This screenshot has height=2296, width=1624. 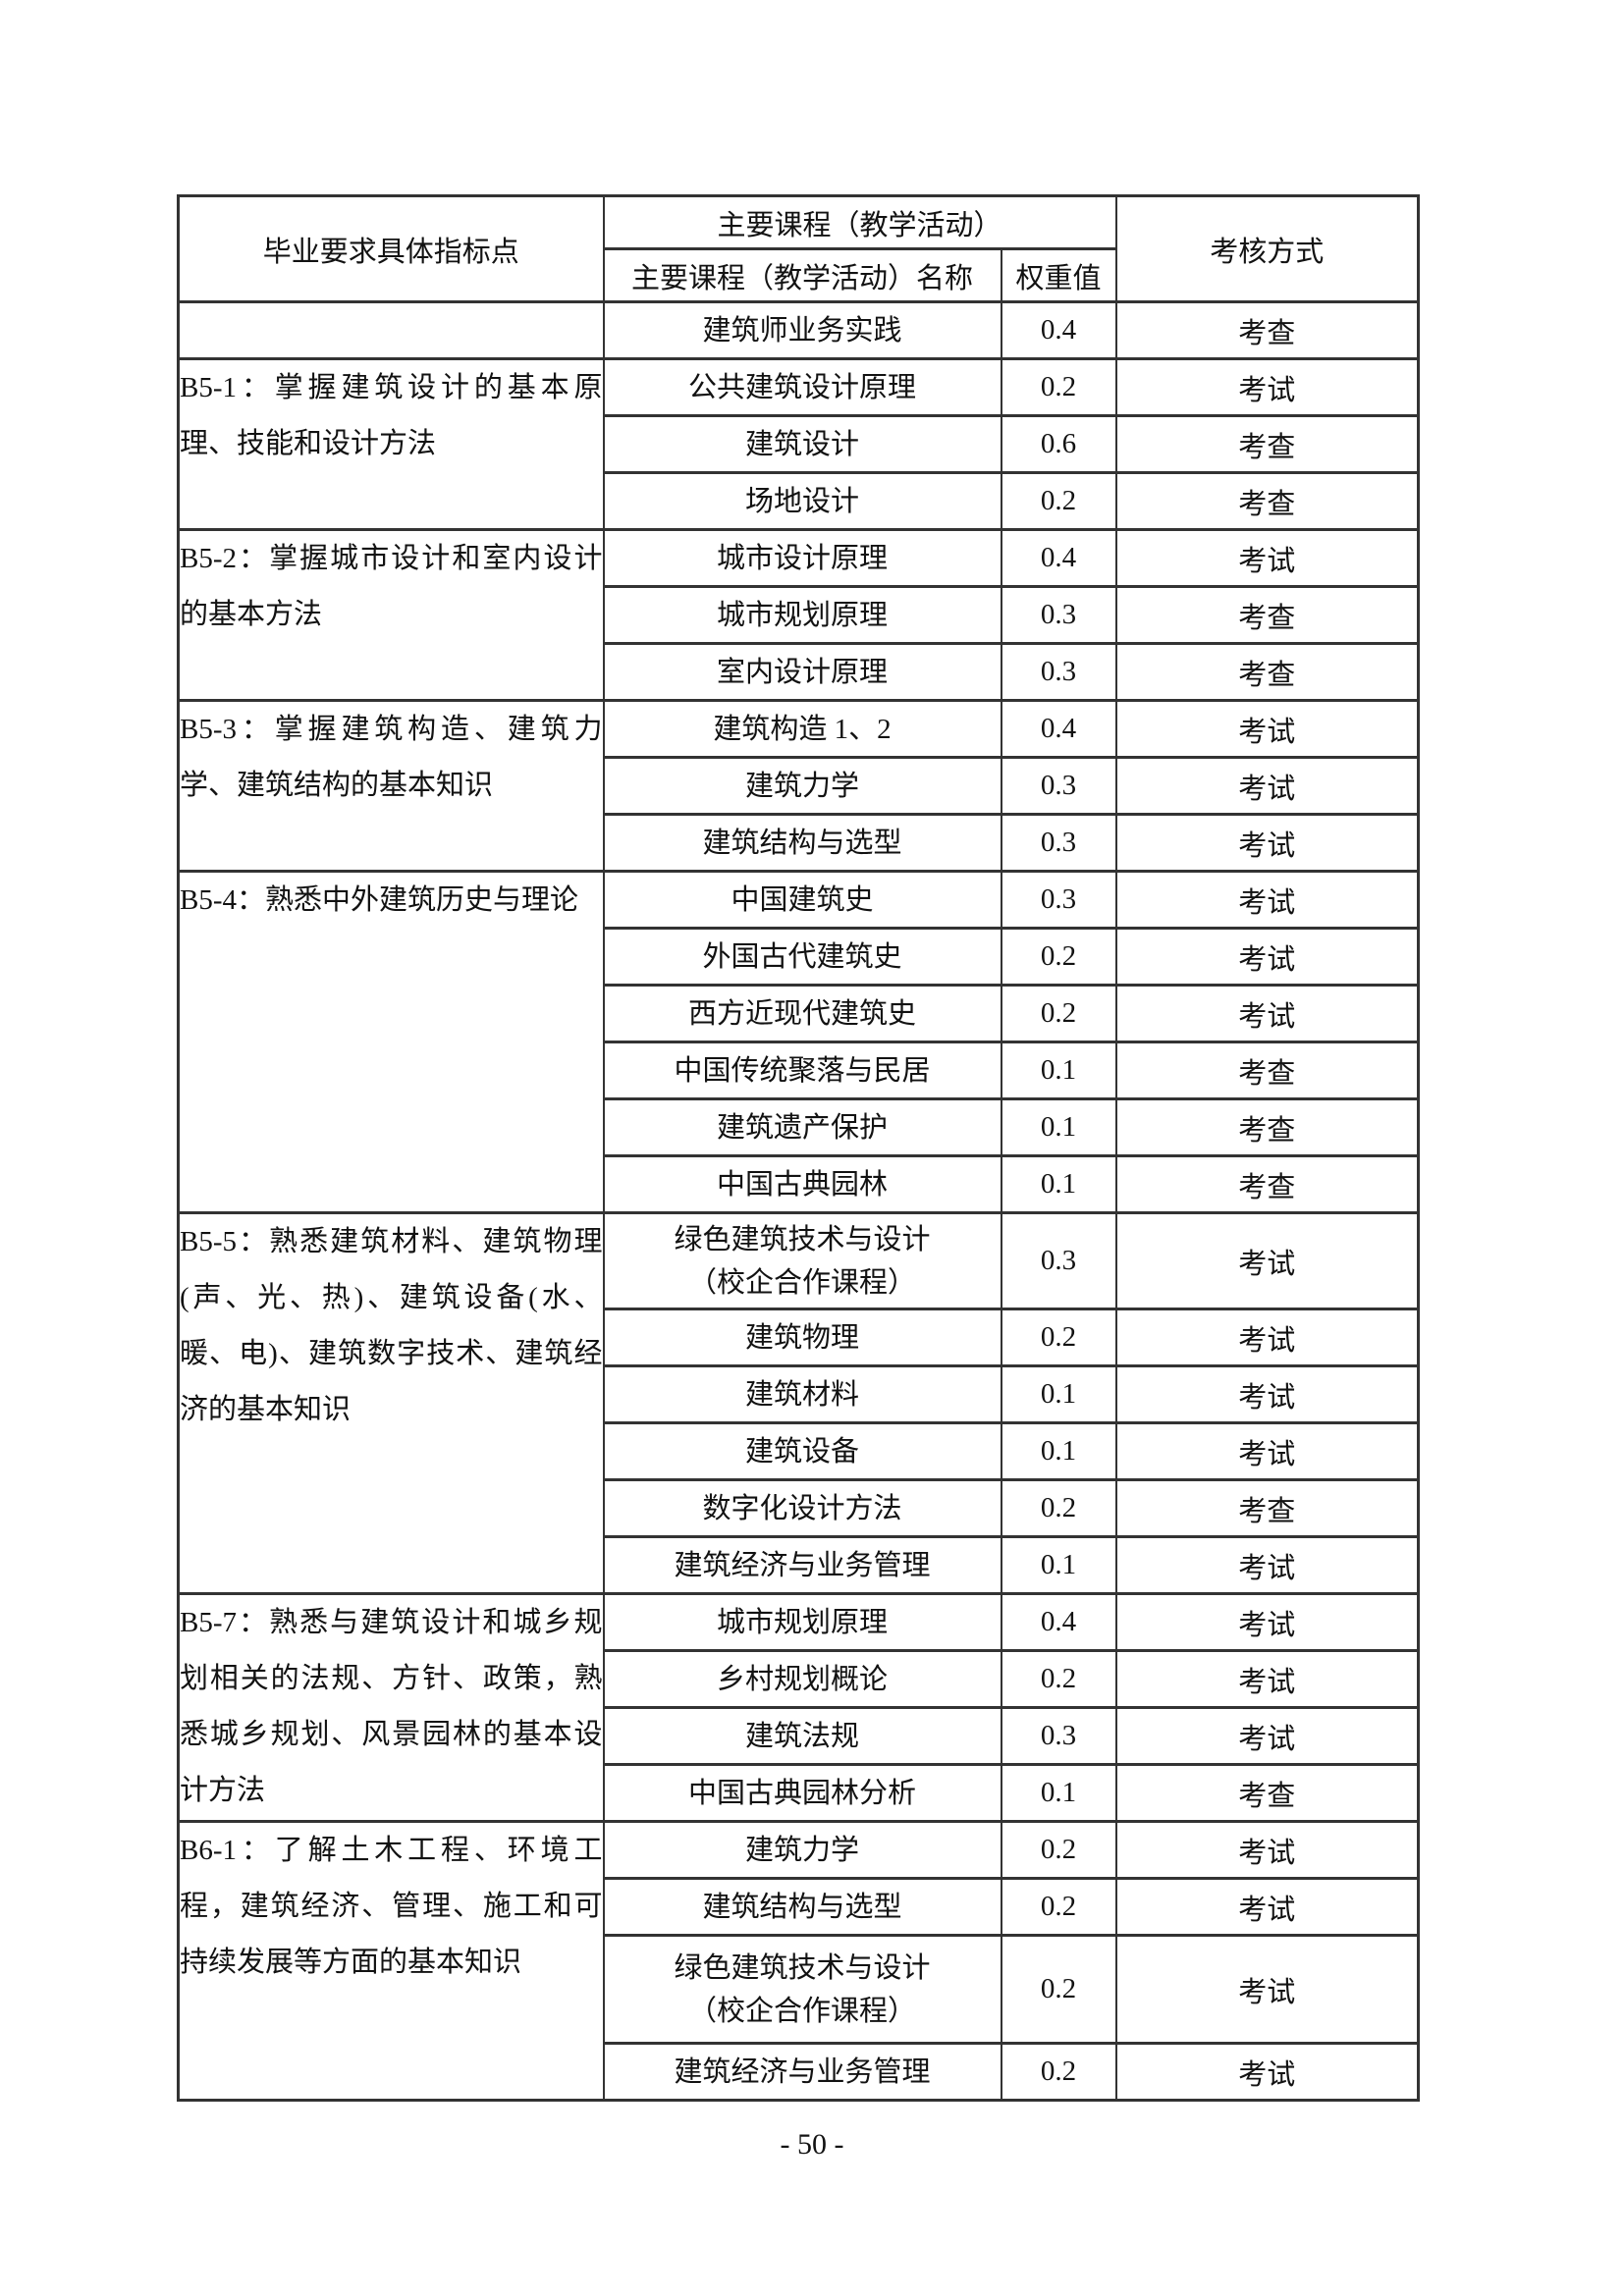 I want to click on course-cell: 中国古典园林分析, so click(x=802, y=1793).